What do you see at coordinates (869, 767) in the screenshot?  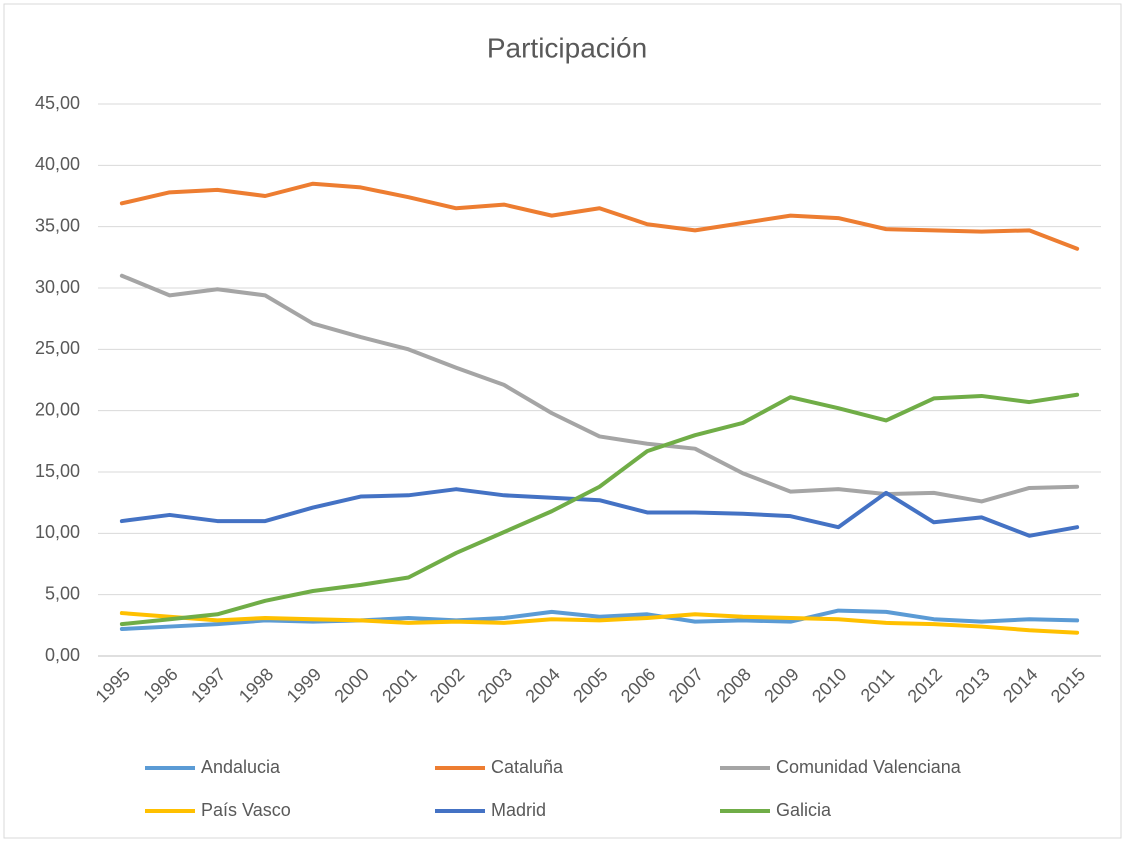 I see `legend-label: Comunidad Valenciana` at bounding box center [869, 767].